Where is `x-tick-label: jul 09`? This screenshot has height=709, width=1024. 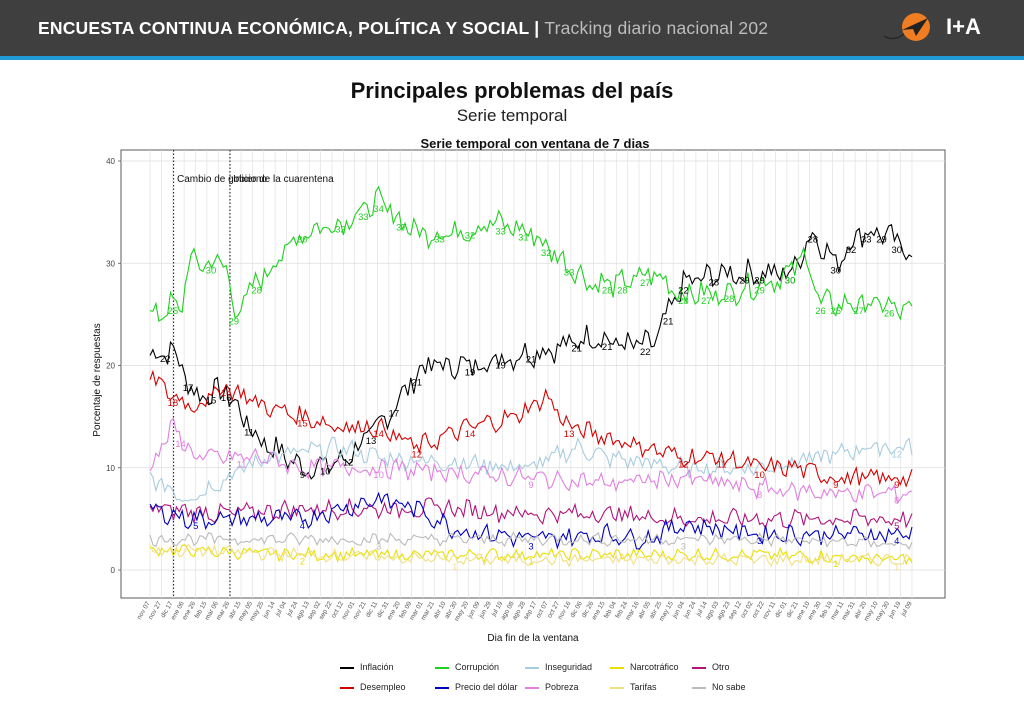 x-tick-label: jul 09 is located at coordinates (906, 609).